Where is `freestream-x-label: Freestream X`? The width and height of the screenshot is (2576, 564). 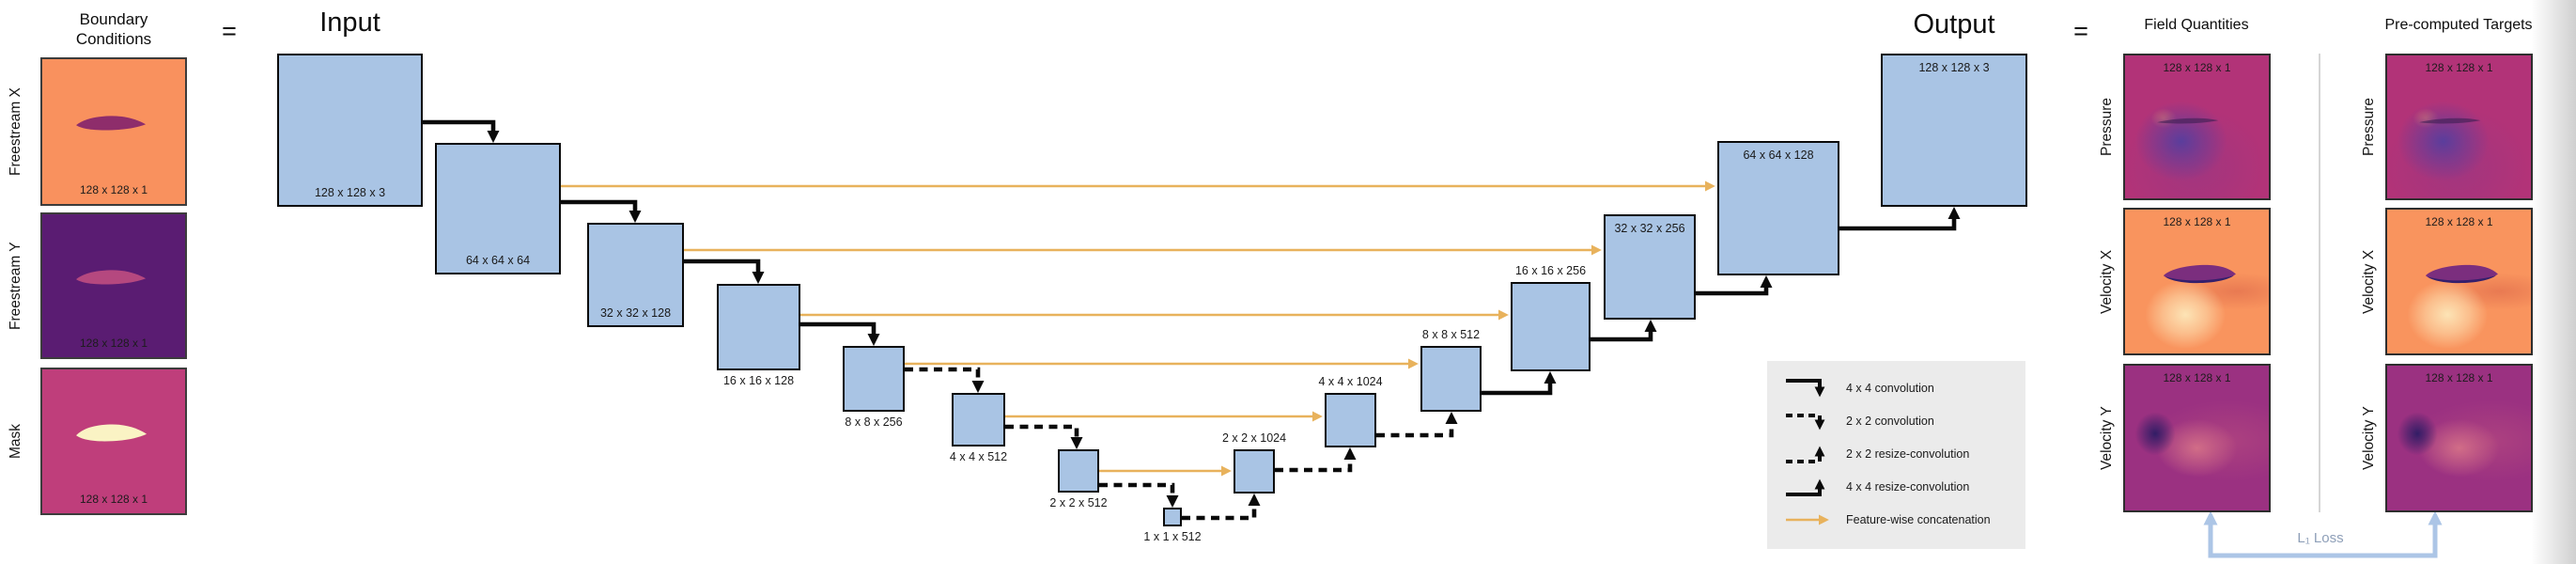
freestream-x-label: Freestream X is located at coordinates (15, 131).